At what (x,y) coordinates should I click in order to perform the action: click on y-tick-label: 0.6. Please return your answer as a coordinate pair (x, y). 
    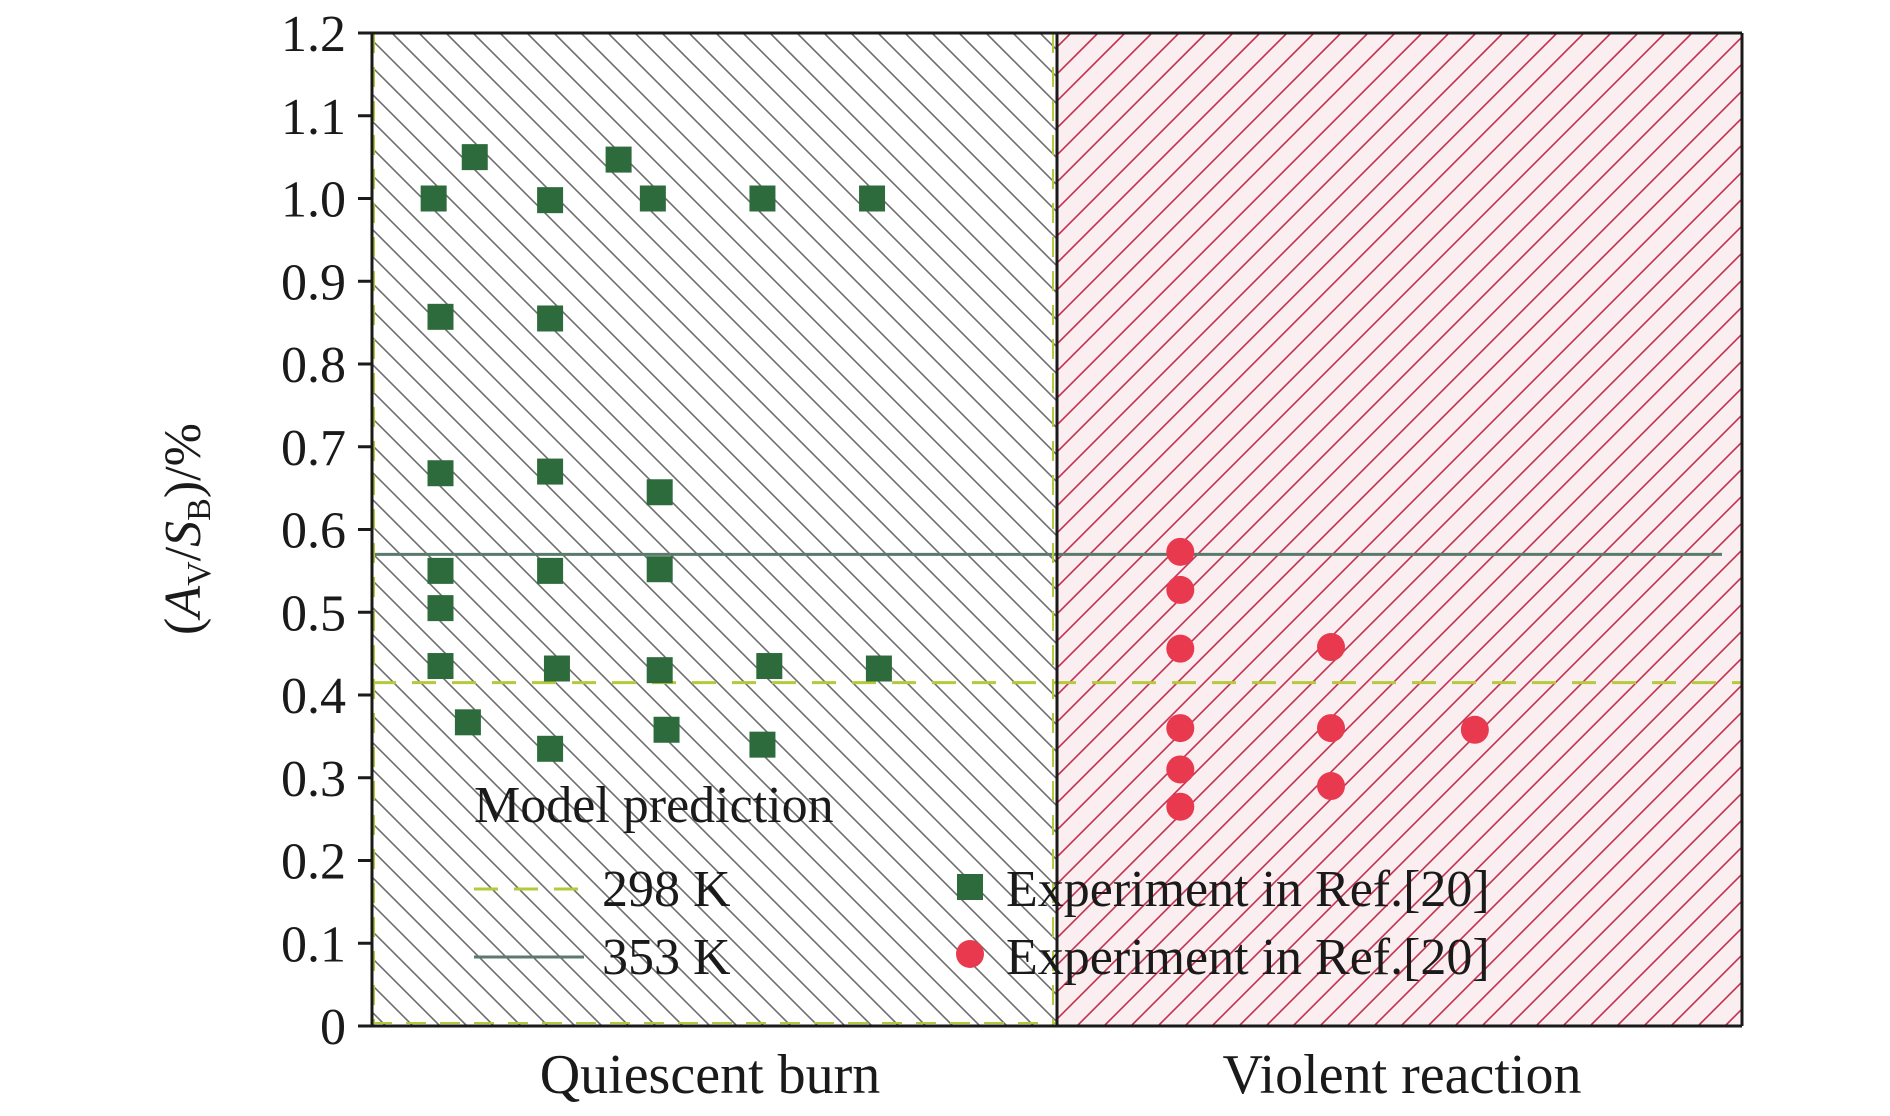
    Looking at the image, I should click on (313, 531).